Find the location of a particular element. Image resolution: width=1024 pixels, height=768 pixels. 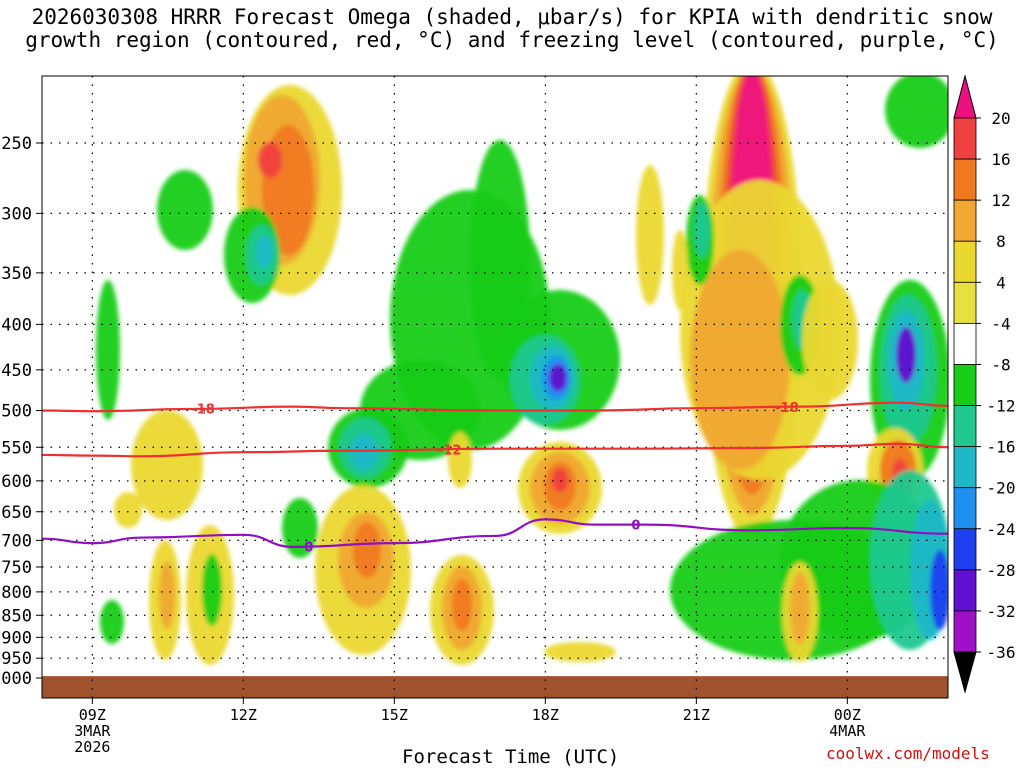

credit-link: coolwx.com/models is located at coordinates (908, 753).